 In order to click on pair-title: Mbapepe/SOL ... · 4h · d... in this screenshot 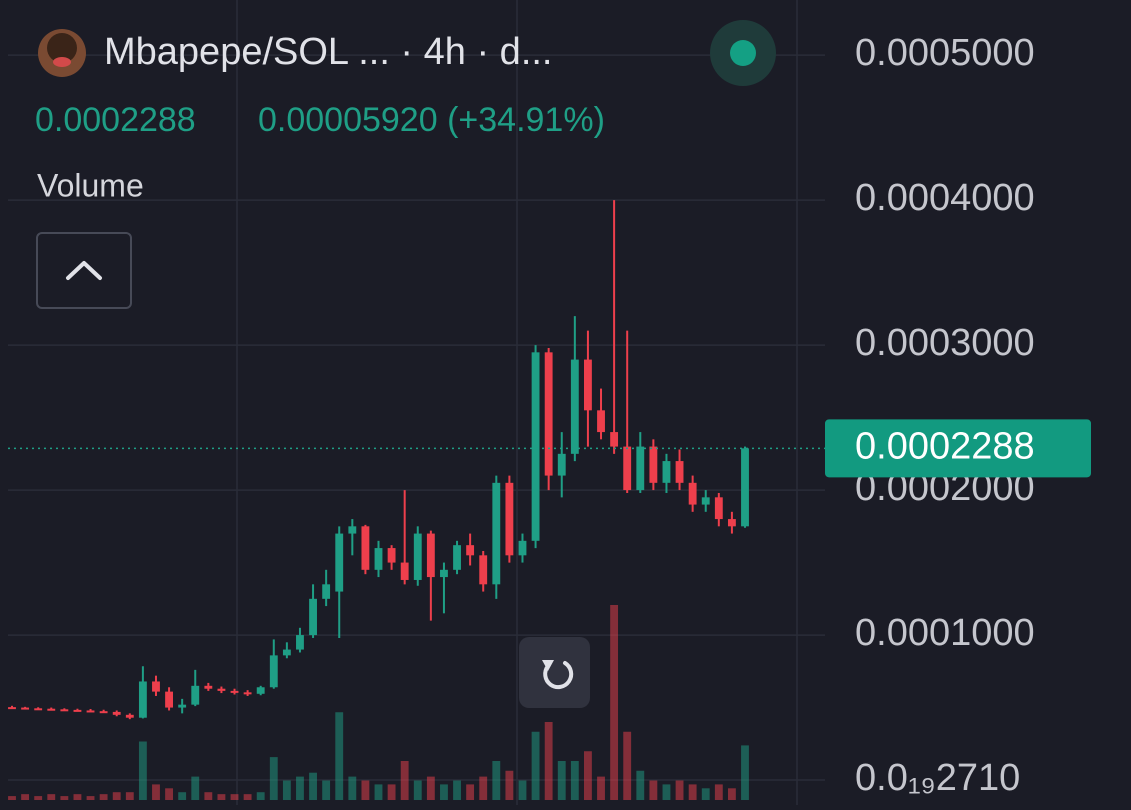, I will do `click(328, 52)`.